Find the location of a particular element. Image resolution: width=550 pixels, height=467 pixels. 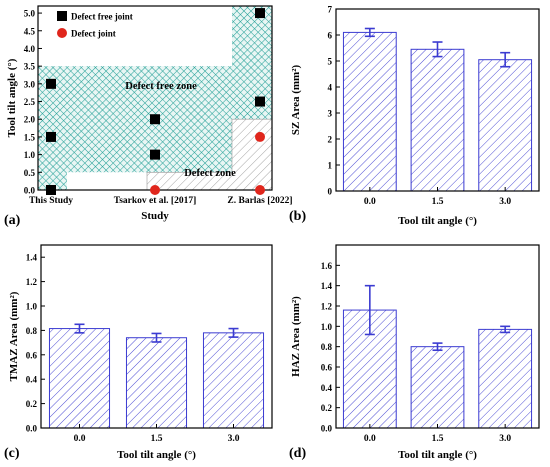

y-tick-label: 7 is located at coordinates (330, 10).